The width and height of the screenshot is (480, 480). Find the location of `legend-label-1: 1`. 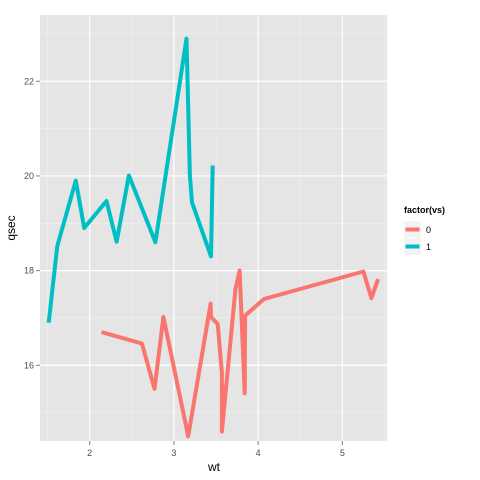

legend-label-1: 1 is located at coordinates (428, 247).